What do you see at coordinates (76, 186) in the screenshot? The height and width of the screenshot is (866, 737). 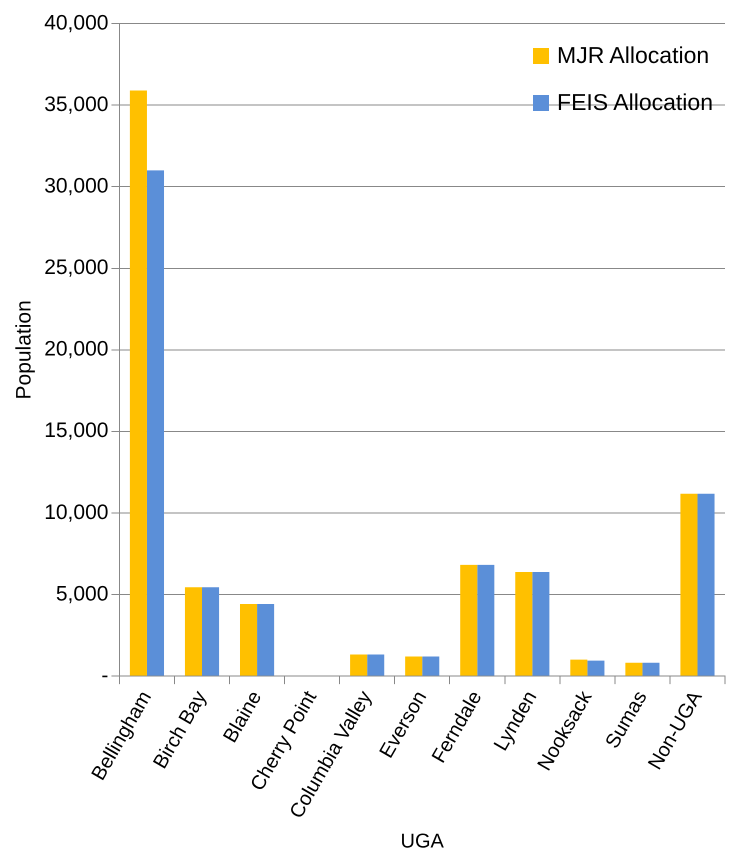 I see `y-tick-label: 30,000` at bounding box center [76, 186].